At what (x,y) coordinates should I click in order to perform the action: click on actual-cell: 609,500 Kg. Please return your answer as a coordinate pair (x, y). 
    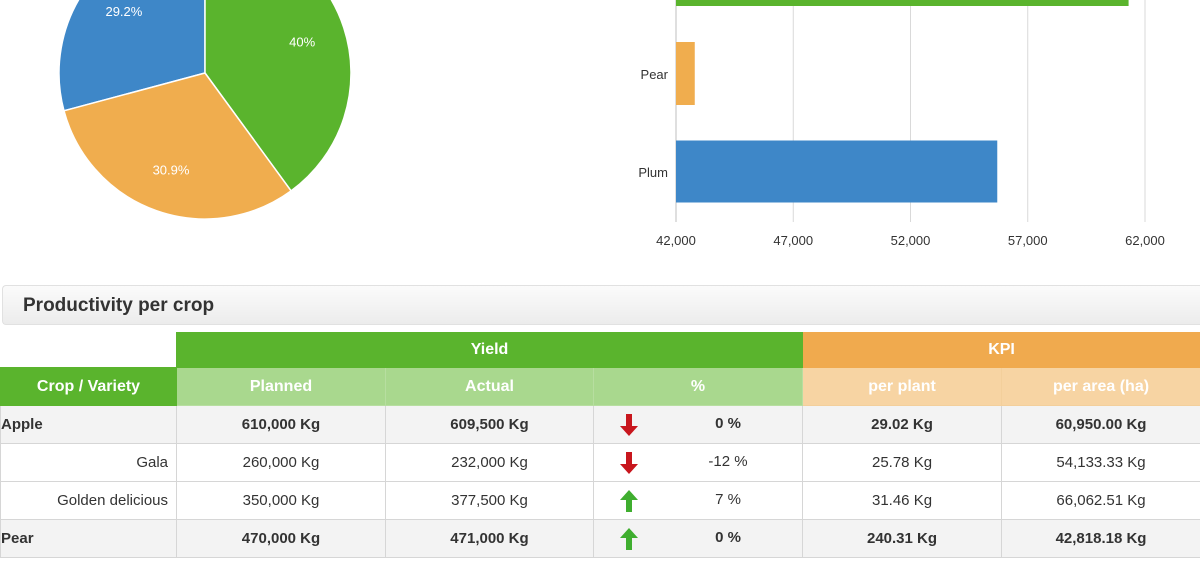
    Looking at the image, I should click on (489, 424).